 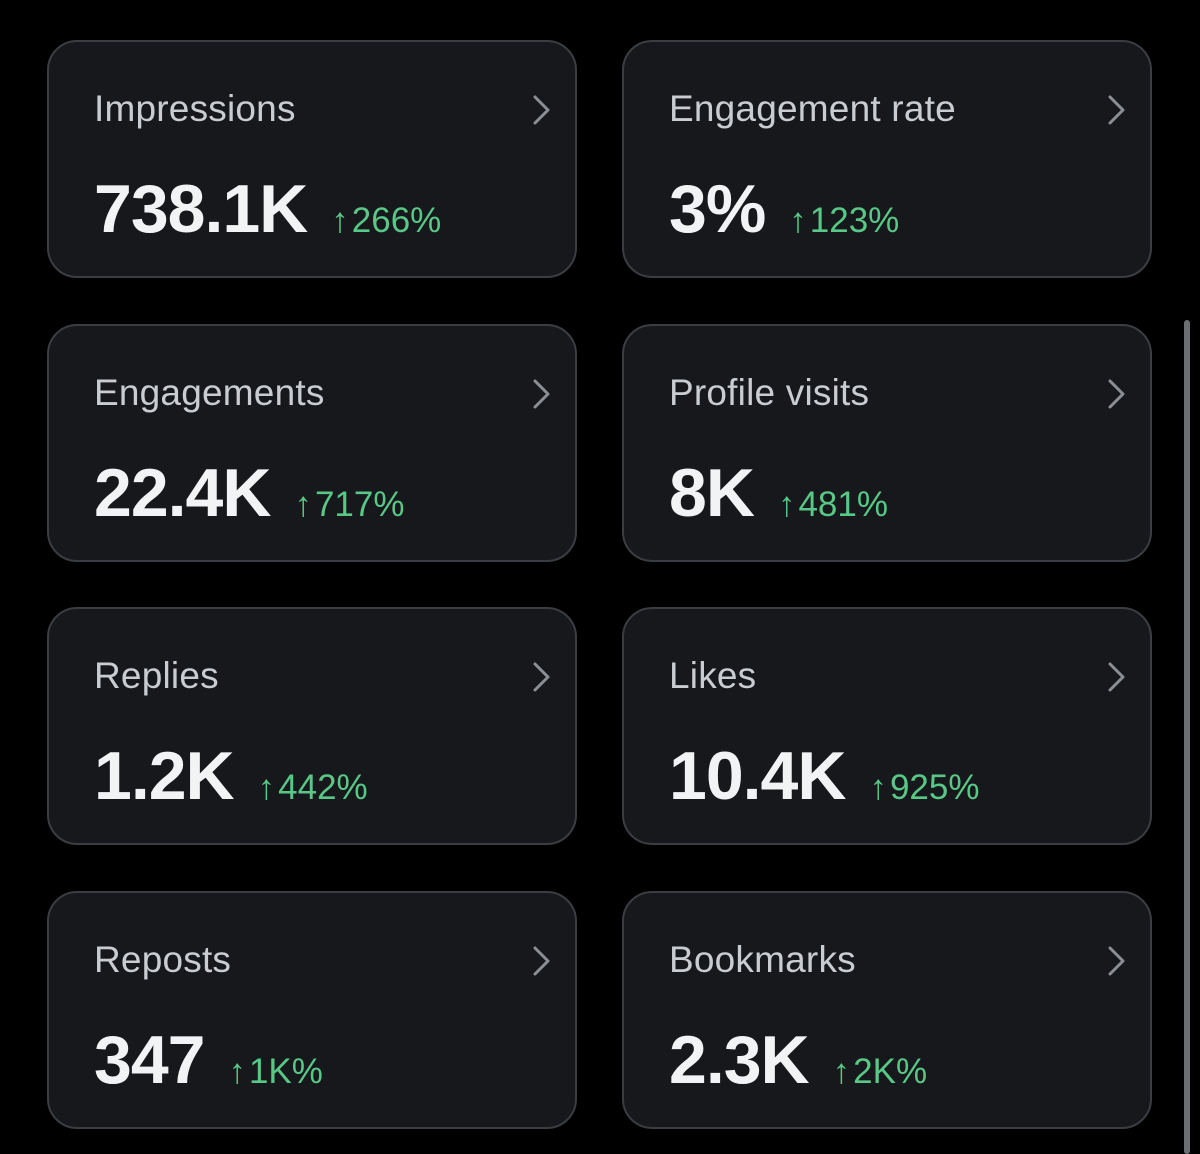 I want to click on metric-value: 8K, so click(x=712, y=493).